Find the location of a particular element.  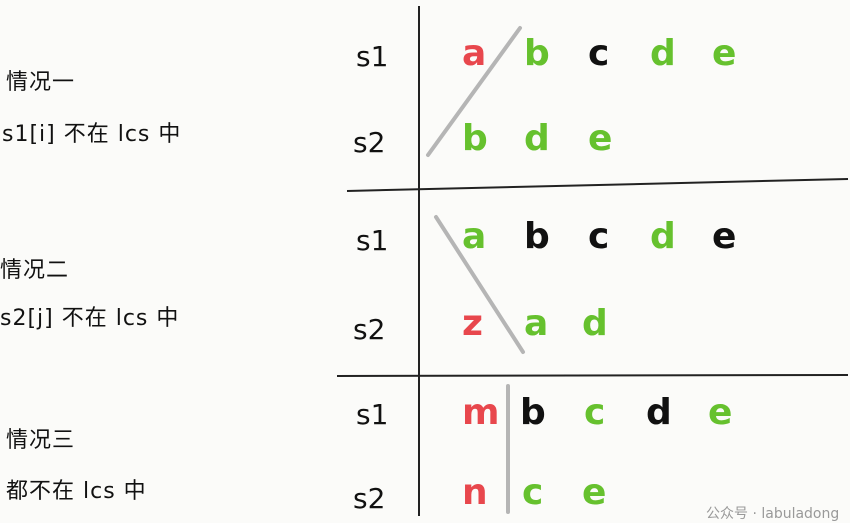

case3-desc: 都不在 lcs 中 is located at coordinates (76, 491).